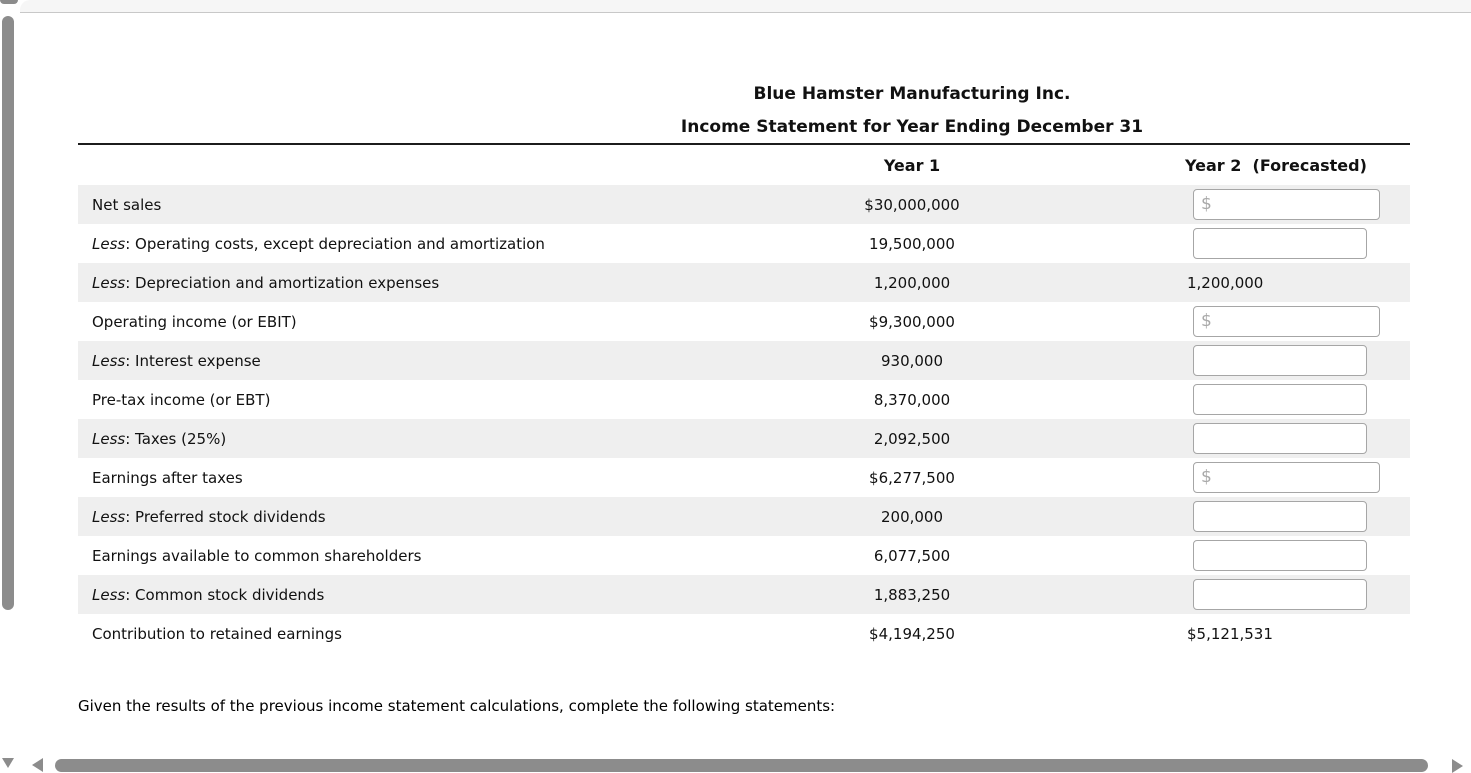 The width and height of the screenshot is (1471, 773). Describe the element at coordinates (744, 321) in the screenshot. I see `table-row: Operating income (or EBIT) $9,300,000 $` at that location.